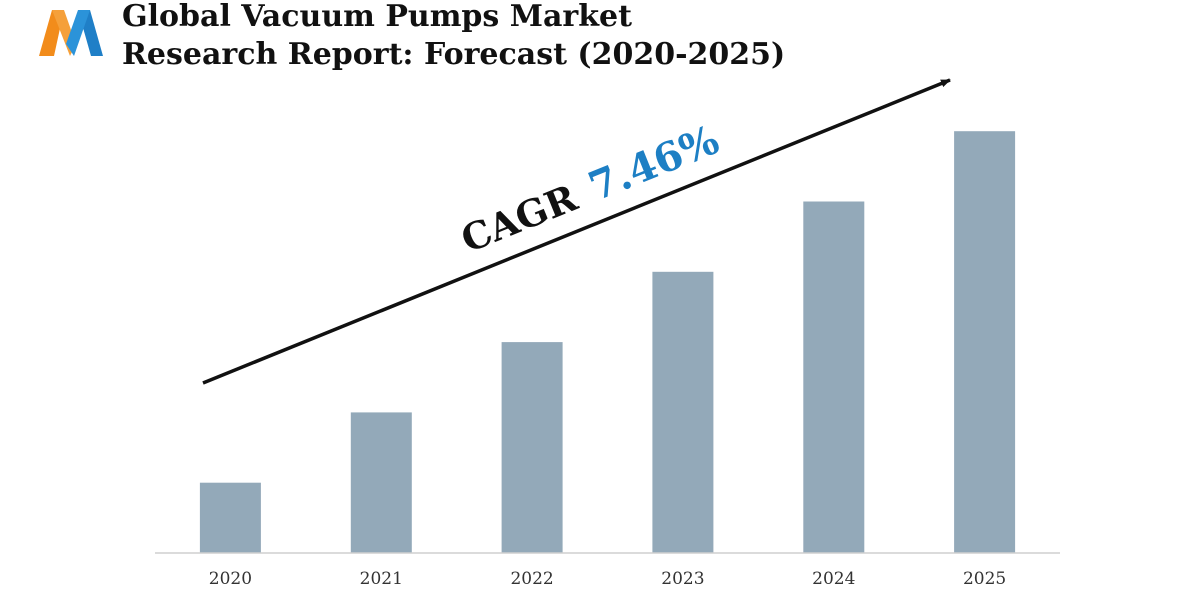 This screenshot has width=1200, height=600. I want to click on mw-logo-icon, so click(71, 33).